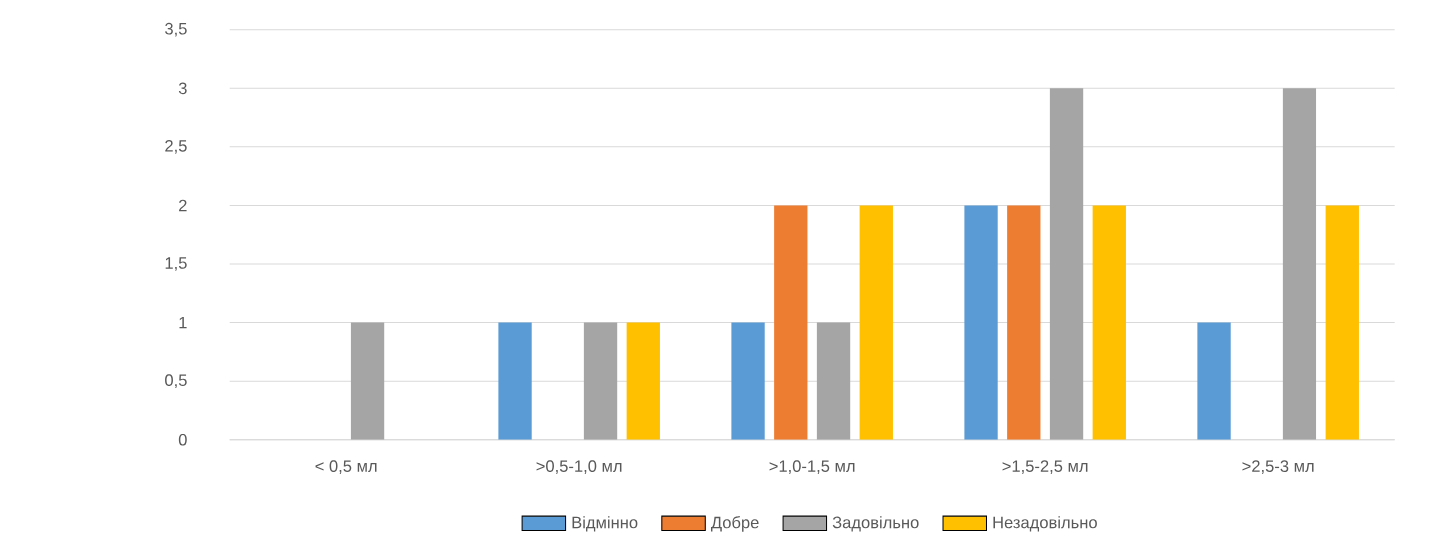  Describe the element at coordinates (1045, 467) in the screenshot. I see `x-tick-label: >1,5-2,5 мл` at that location.